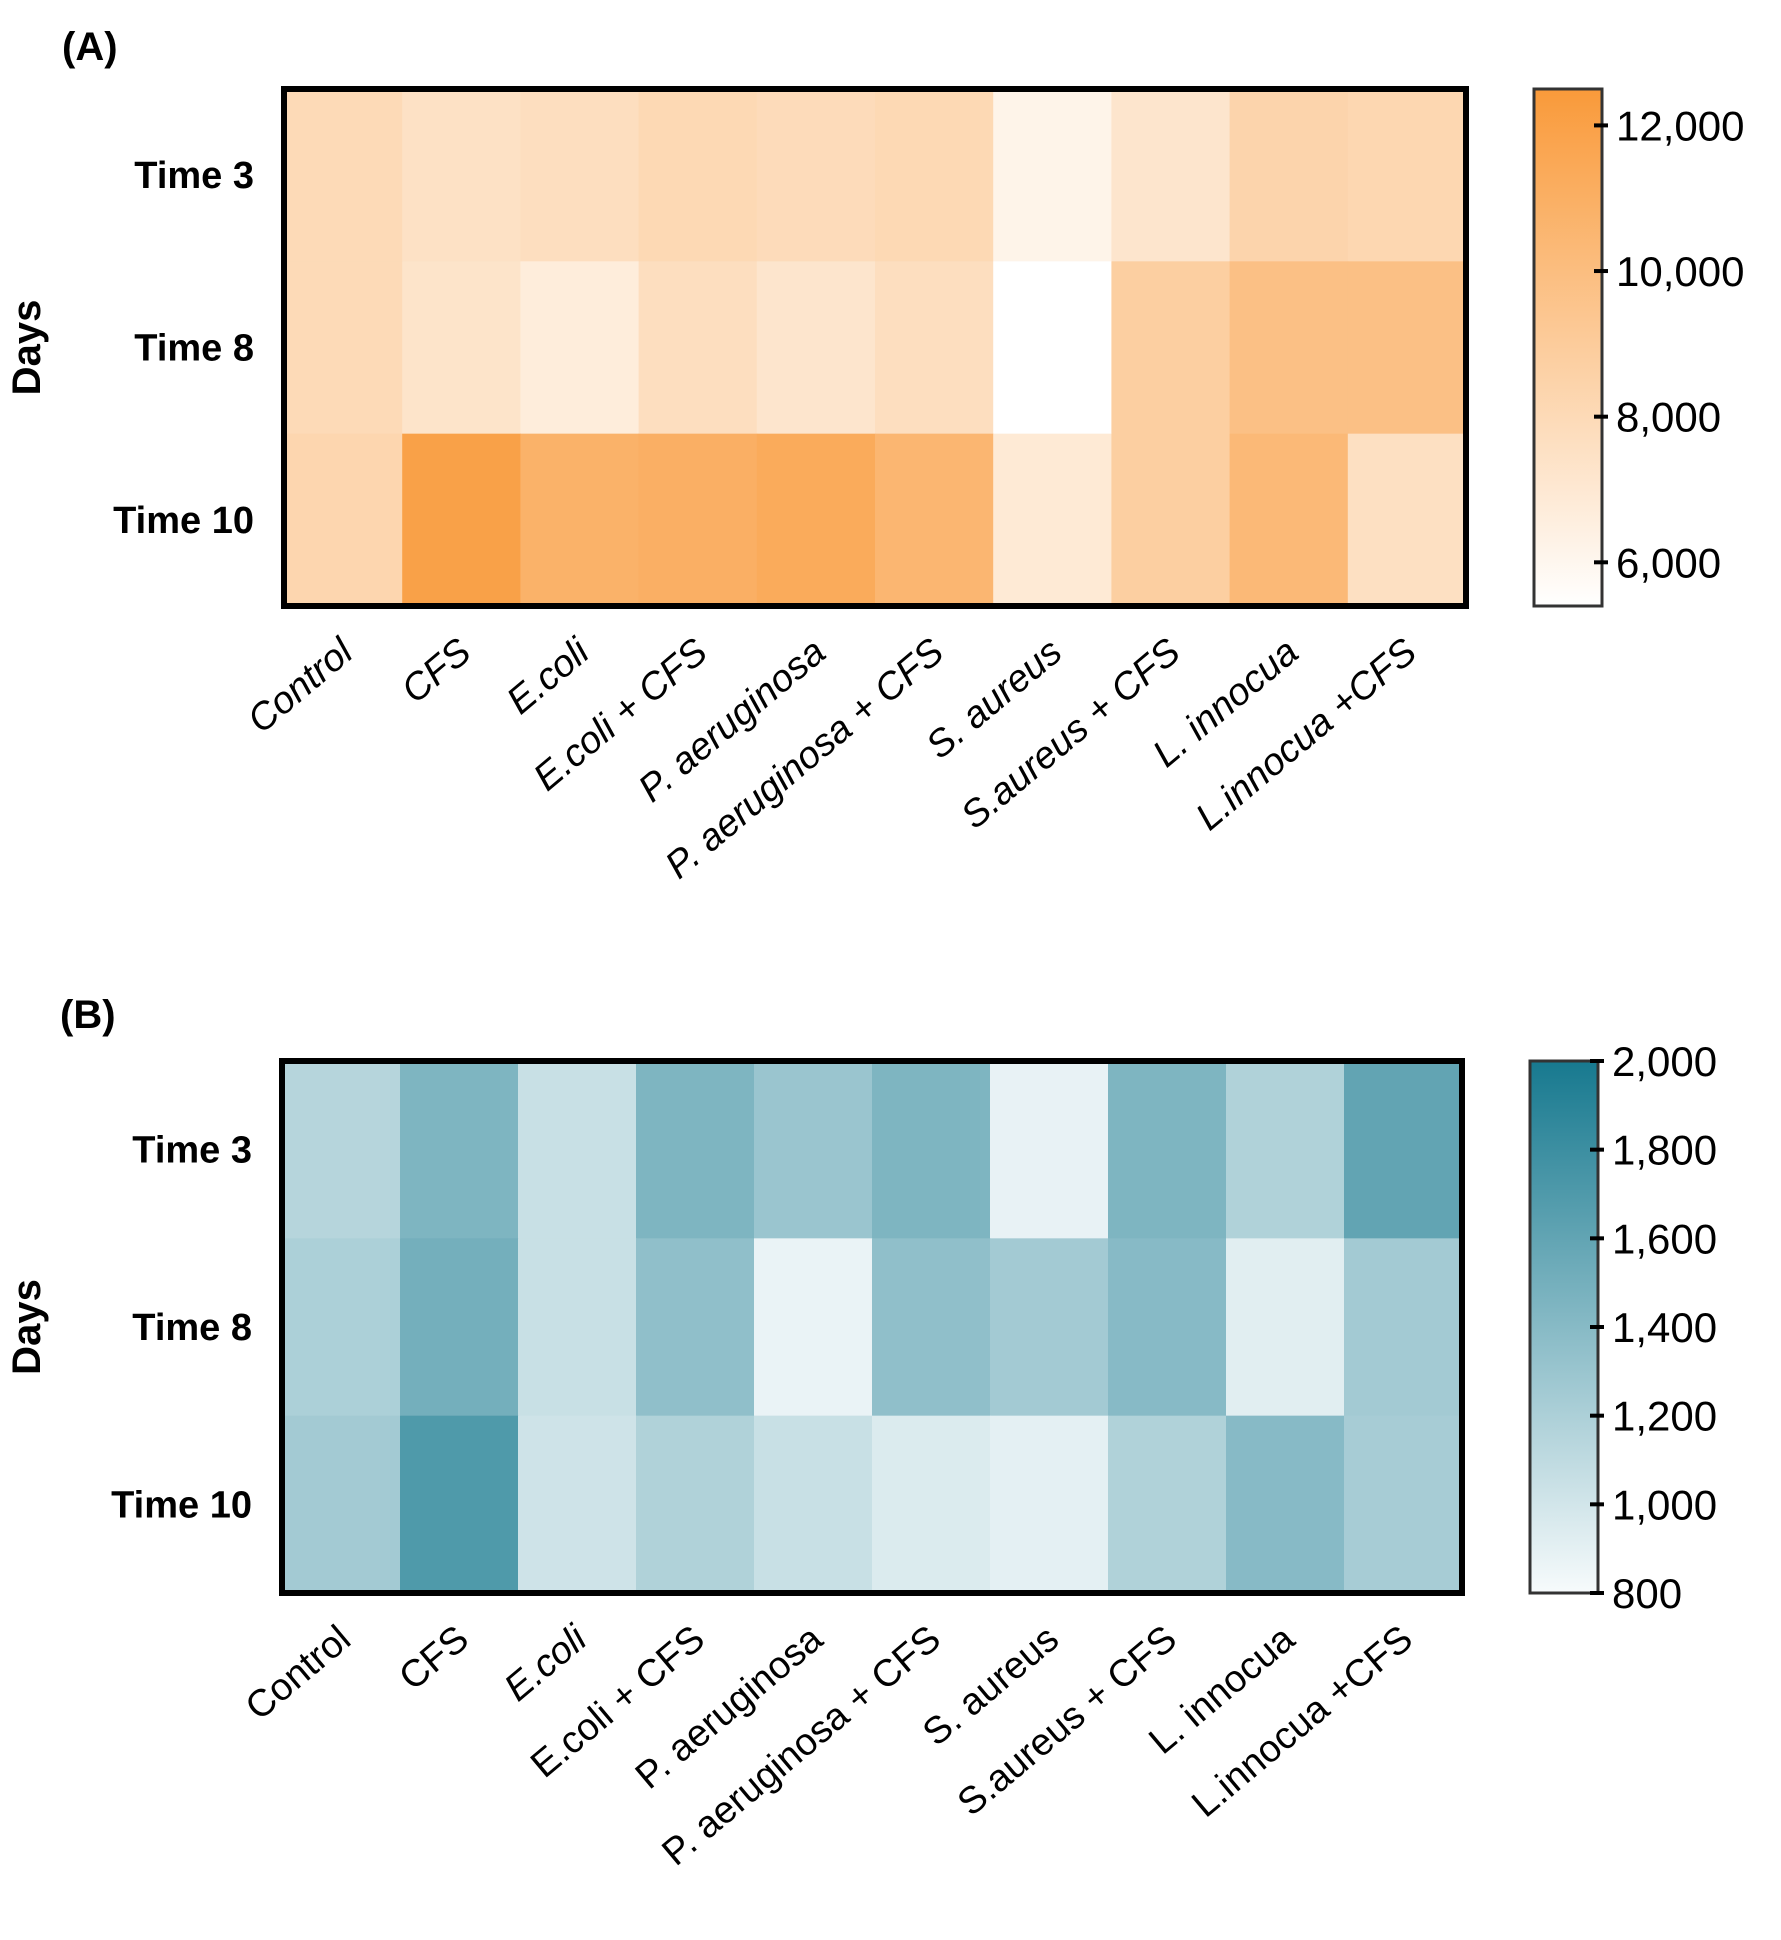 The image size is (1781, 1940). What do you see at coordinates (1664, 1150) in the screenshot?
I see `colorbar-tick-label: 1,800` at bounding box center [1664, 1150].